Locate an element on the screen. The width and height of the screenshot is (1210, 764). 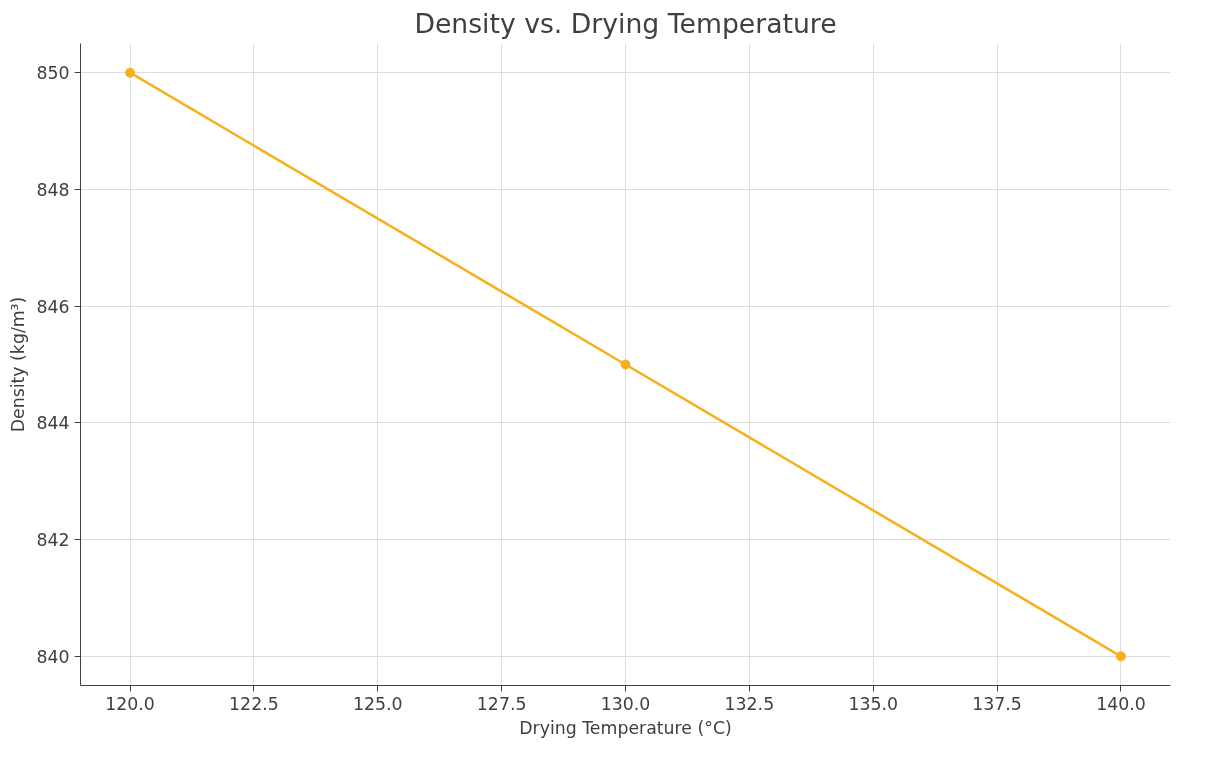
x-tick-label: 135.0 is located at coordinates (873, 703).